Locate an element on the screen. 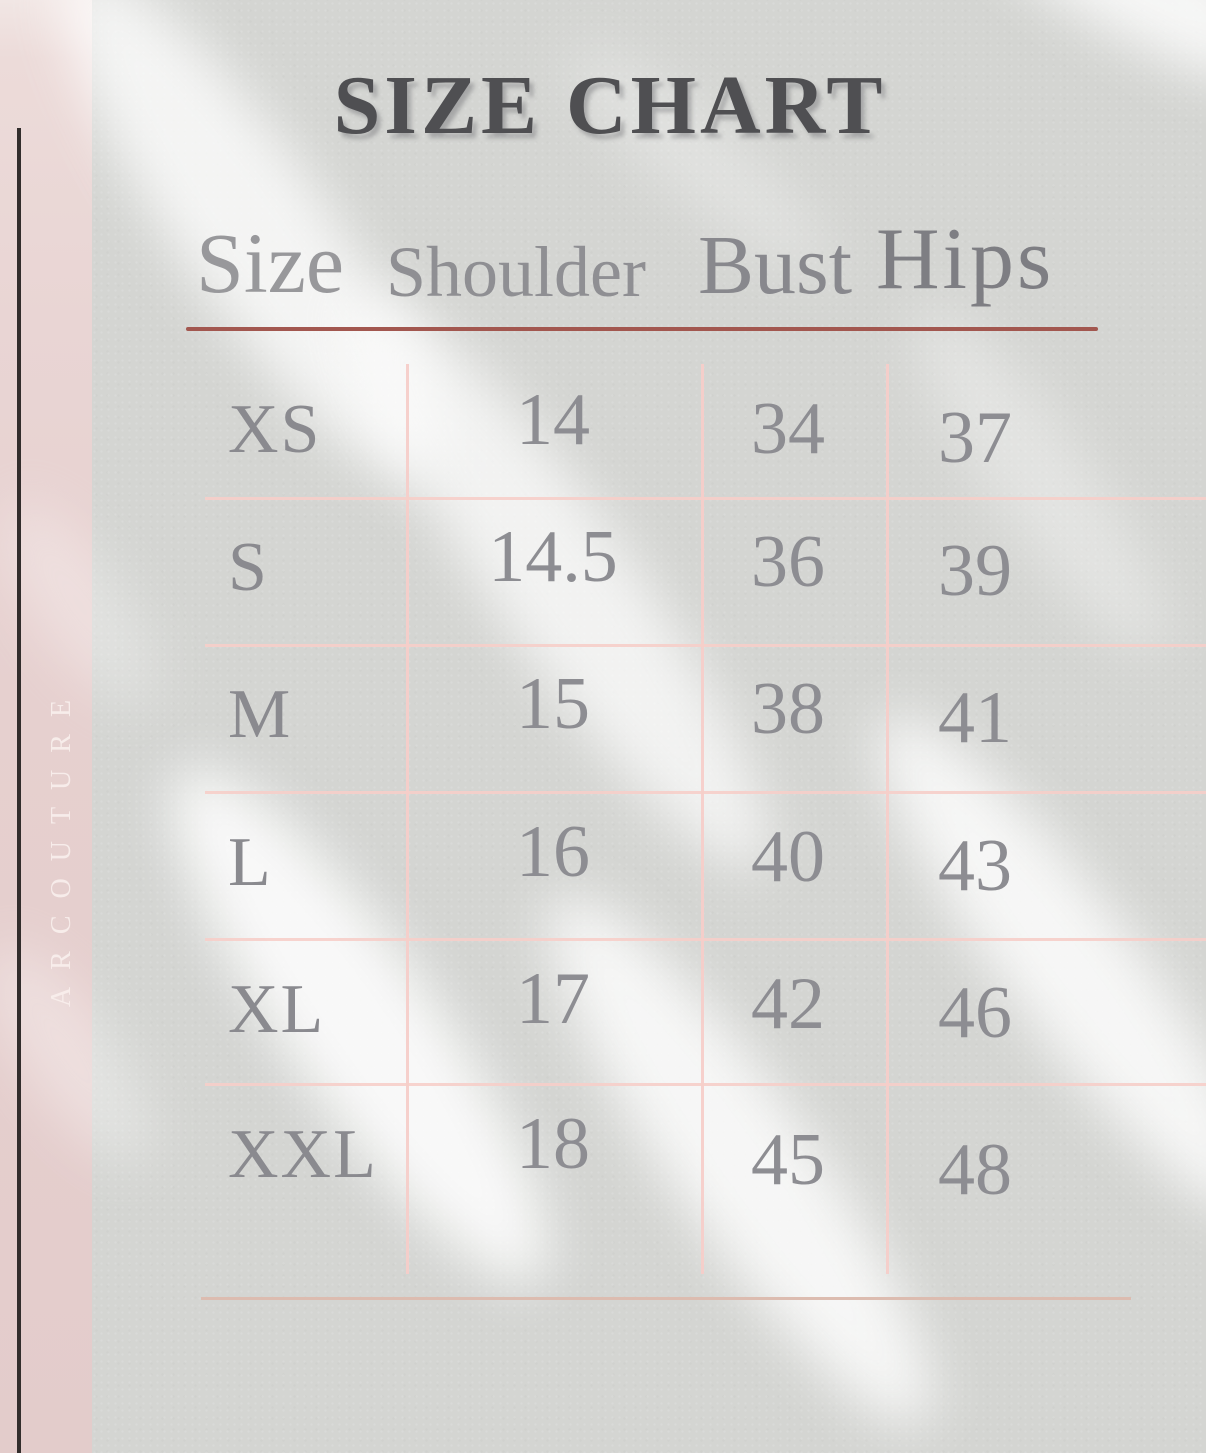  hips-value: 39 is located at coordinates (975, 571).